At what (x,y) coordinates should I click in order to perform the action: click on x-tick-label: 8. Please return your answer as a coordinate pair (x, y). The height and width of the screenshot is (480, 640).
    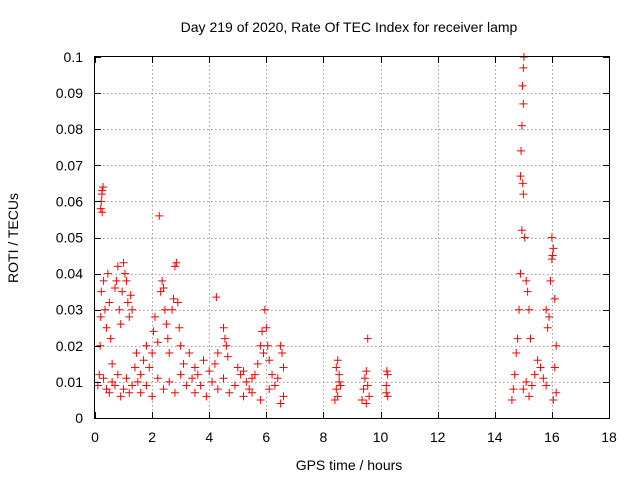
    Looking at the image, I should click on (324, 437).